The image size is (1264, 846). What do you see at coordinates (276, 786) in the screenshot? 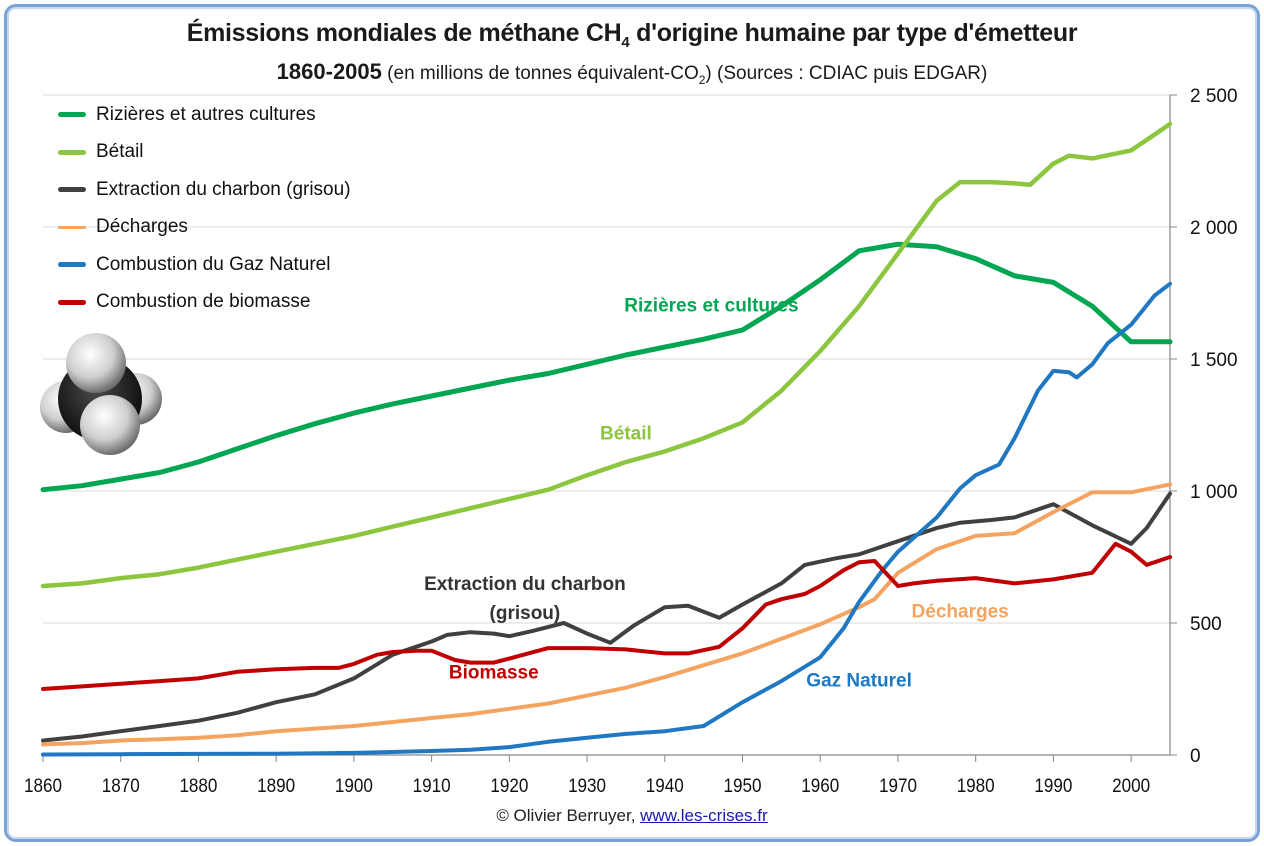
I see `x-tick-label: 1890` at bounding box center [276, 786].